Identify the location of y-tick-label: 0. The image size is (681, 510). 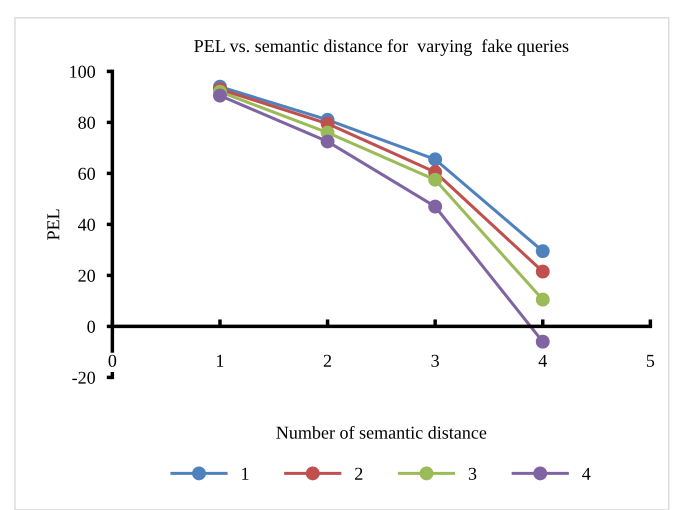
(91, 326).